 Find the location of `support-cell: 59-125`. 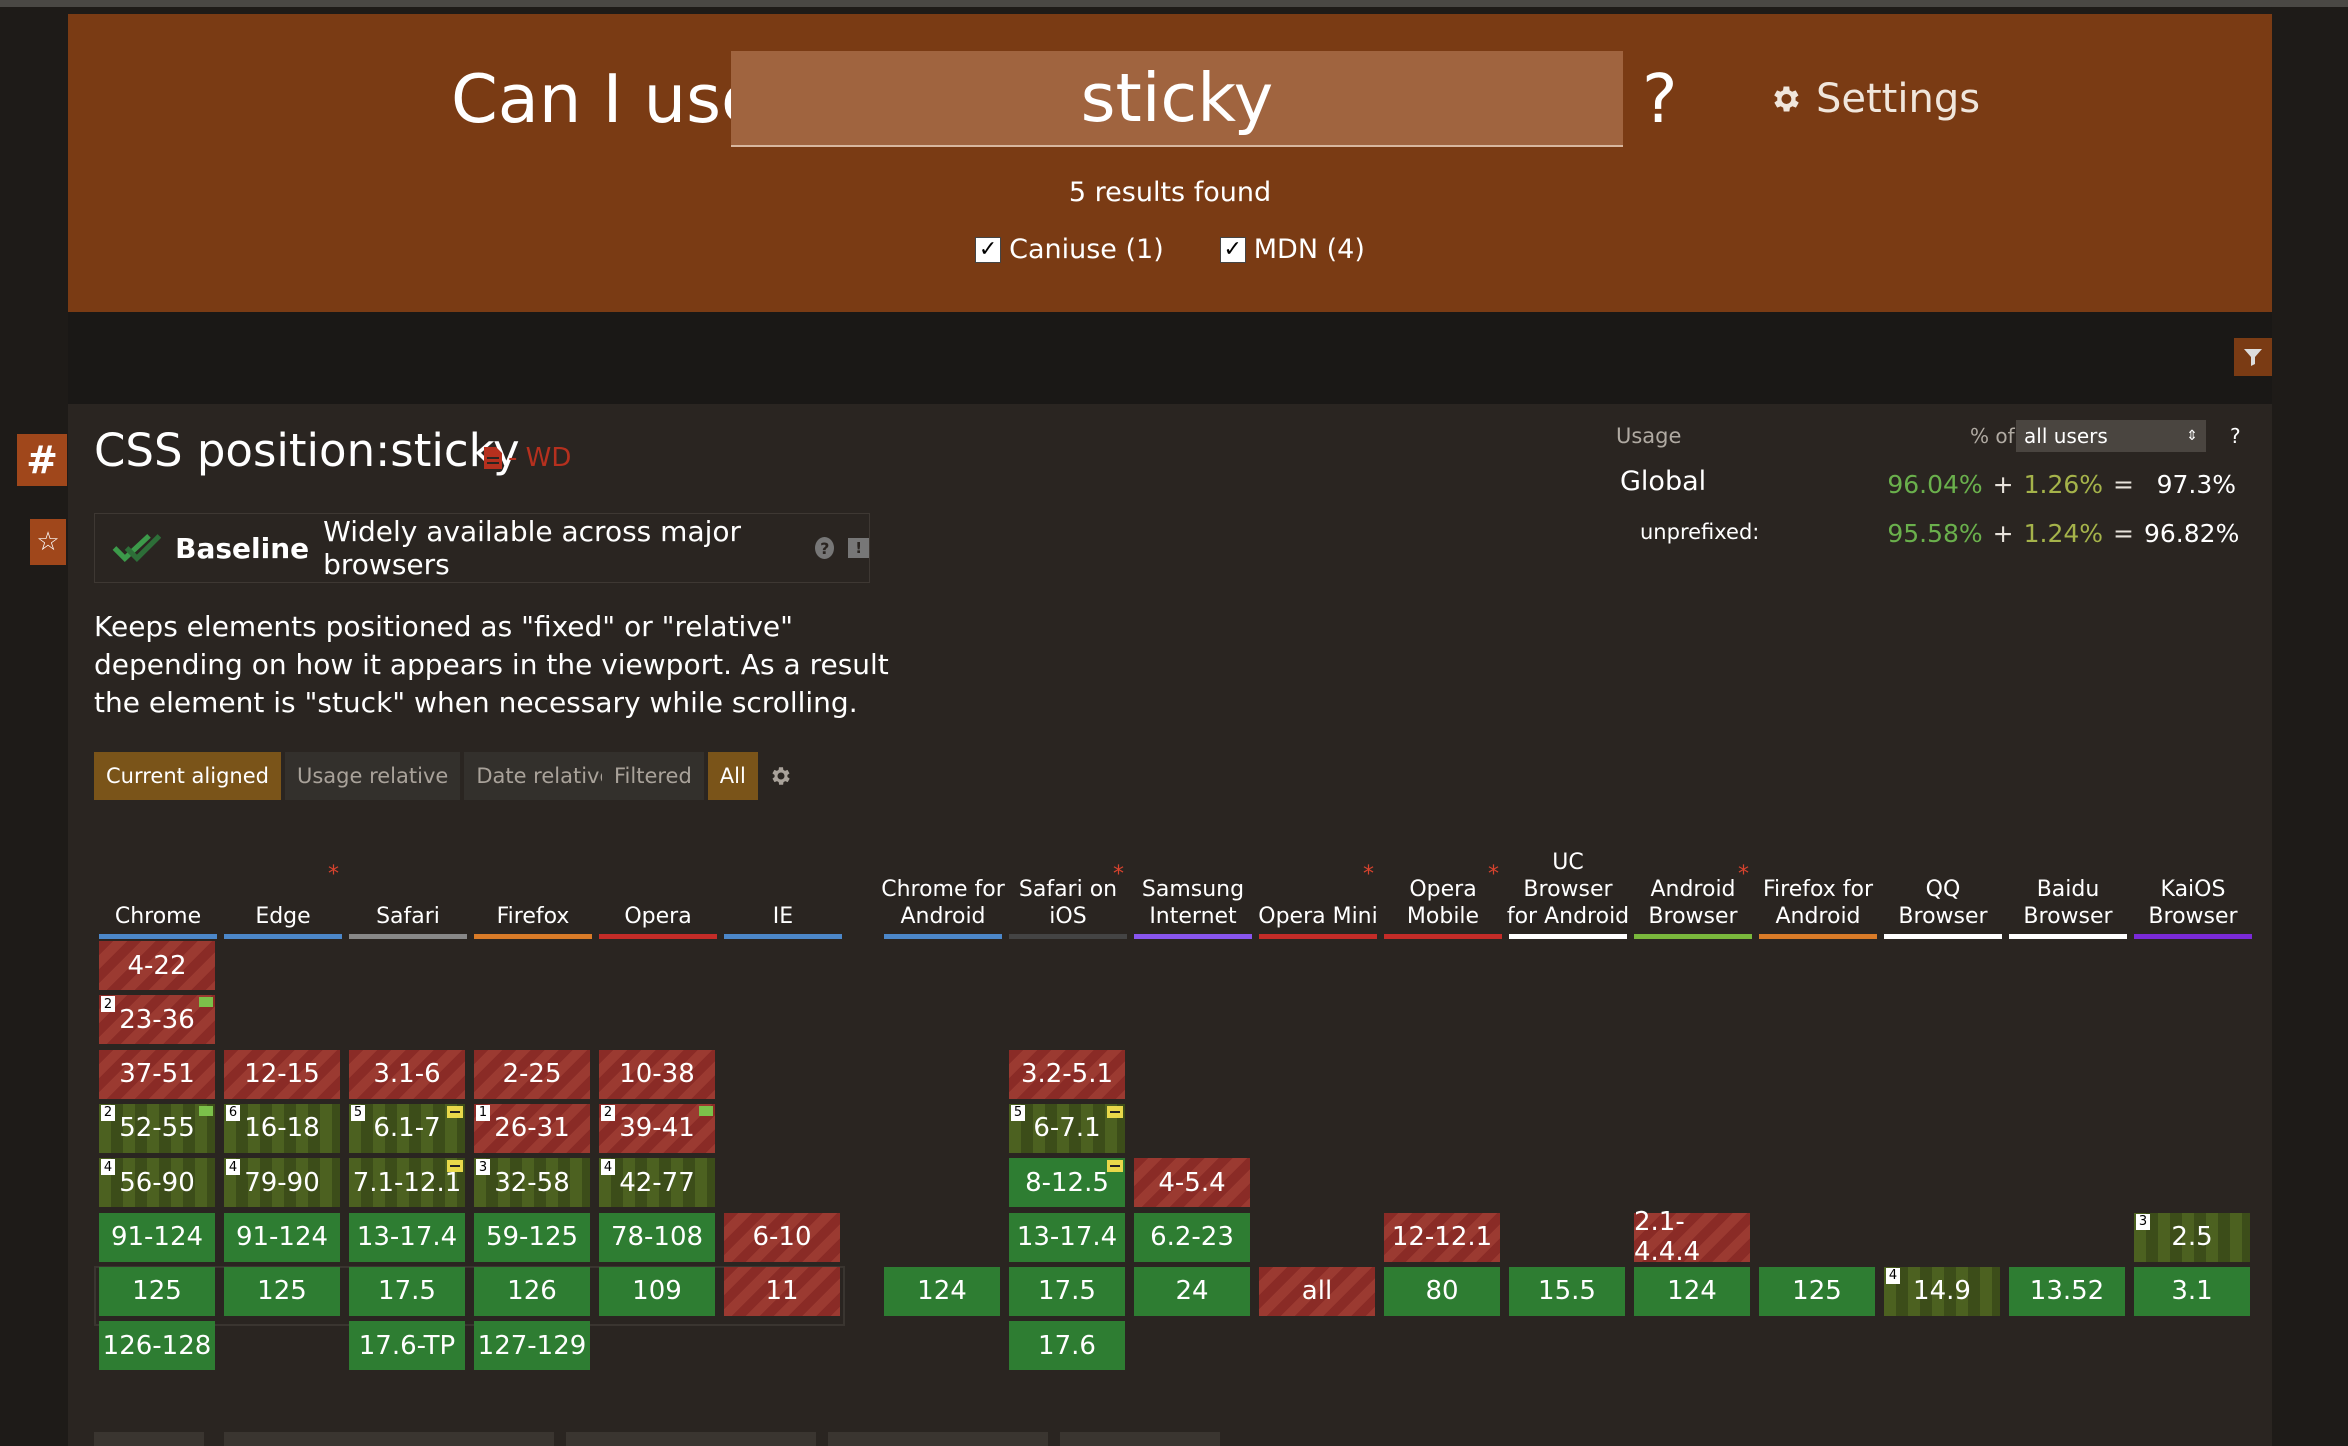

support-cell: 59-125 is located at coordinates (532, 1237).